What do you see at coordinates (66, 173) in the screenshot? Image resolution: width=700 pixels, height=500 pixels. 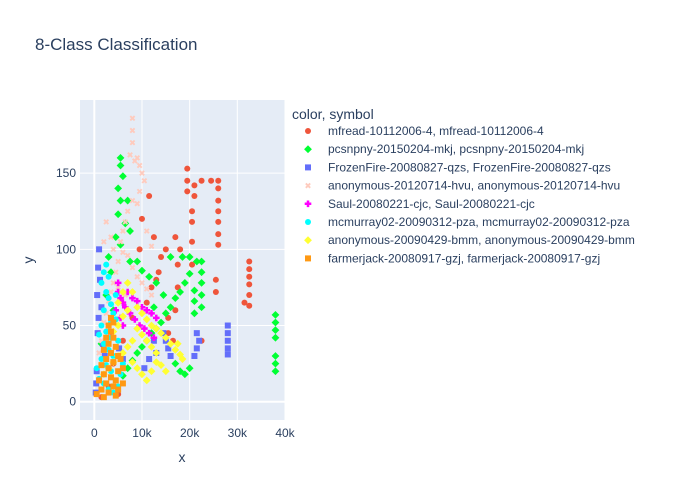 I see `y-tick-label: 150` at bounding box center [66, 173].